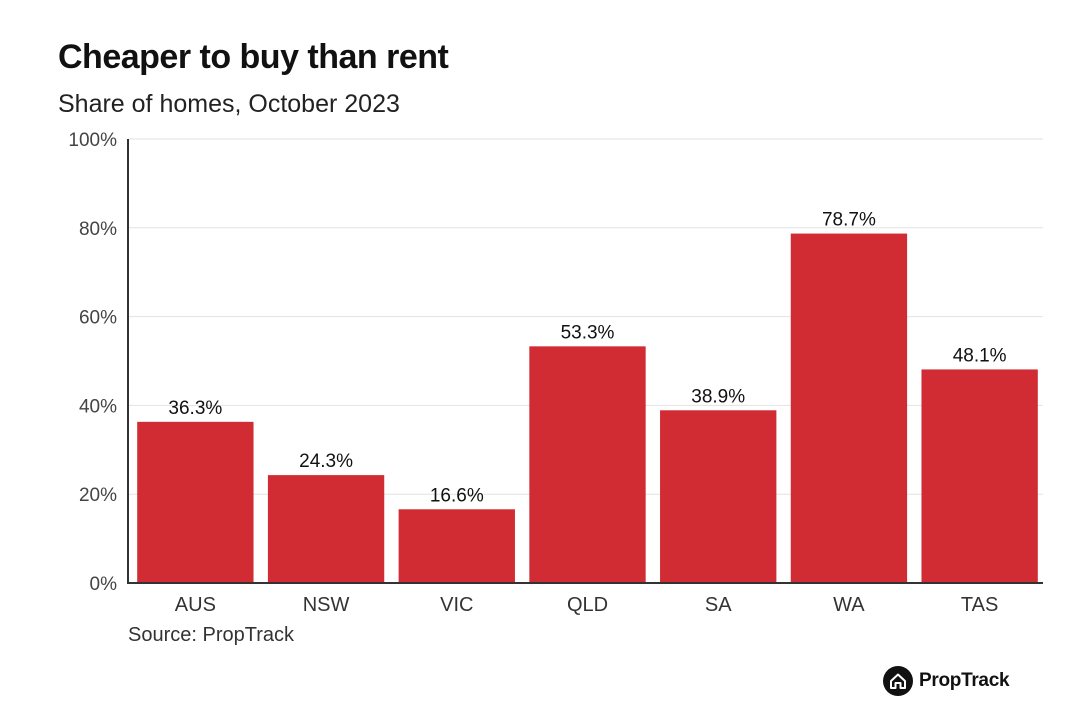 Image resolution: width=1067 pixels, height=720 pixels. What do you see at coordinates (588, 332) in the screenshot?
I see `data-label-qld: 53.3%` at bounding box center [588, 332].